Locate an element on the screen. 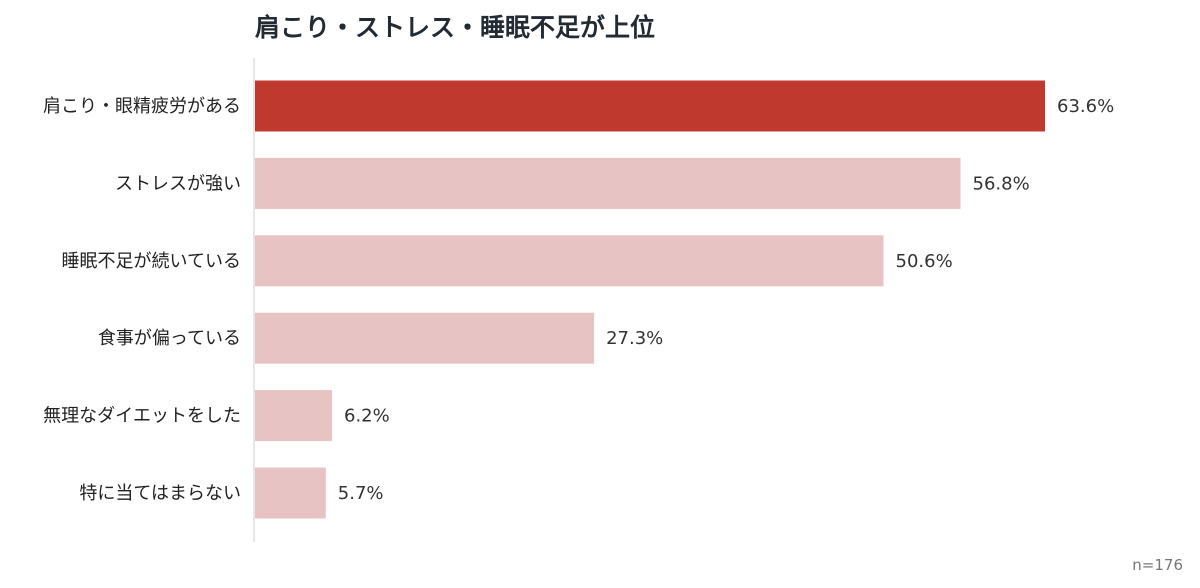 This screenshot has height=588, width=1200. value-label-3: 27.3% is located at coordinates (634, 338).